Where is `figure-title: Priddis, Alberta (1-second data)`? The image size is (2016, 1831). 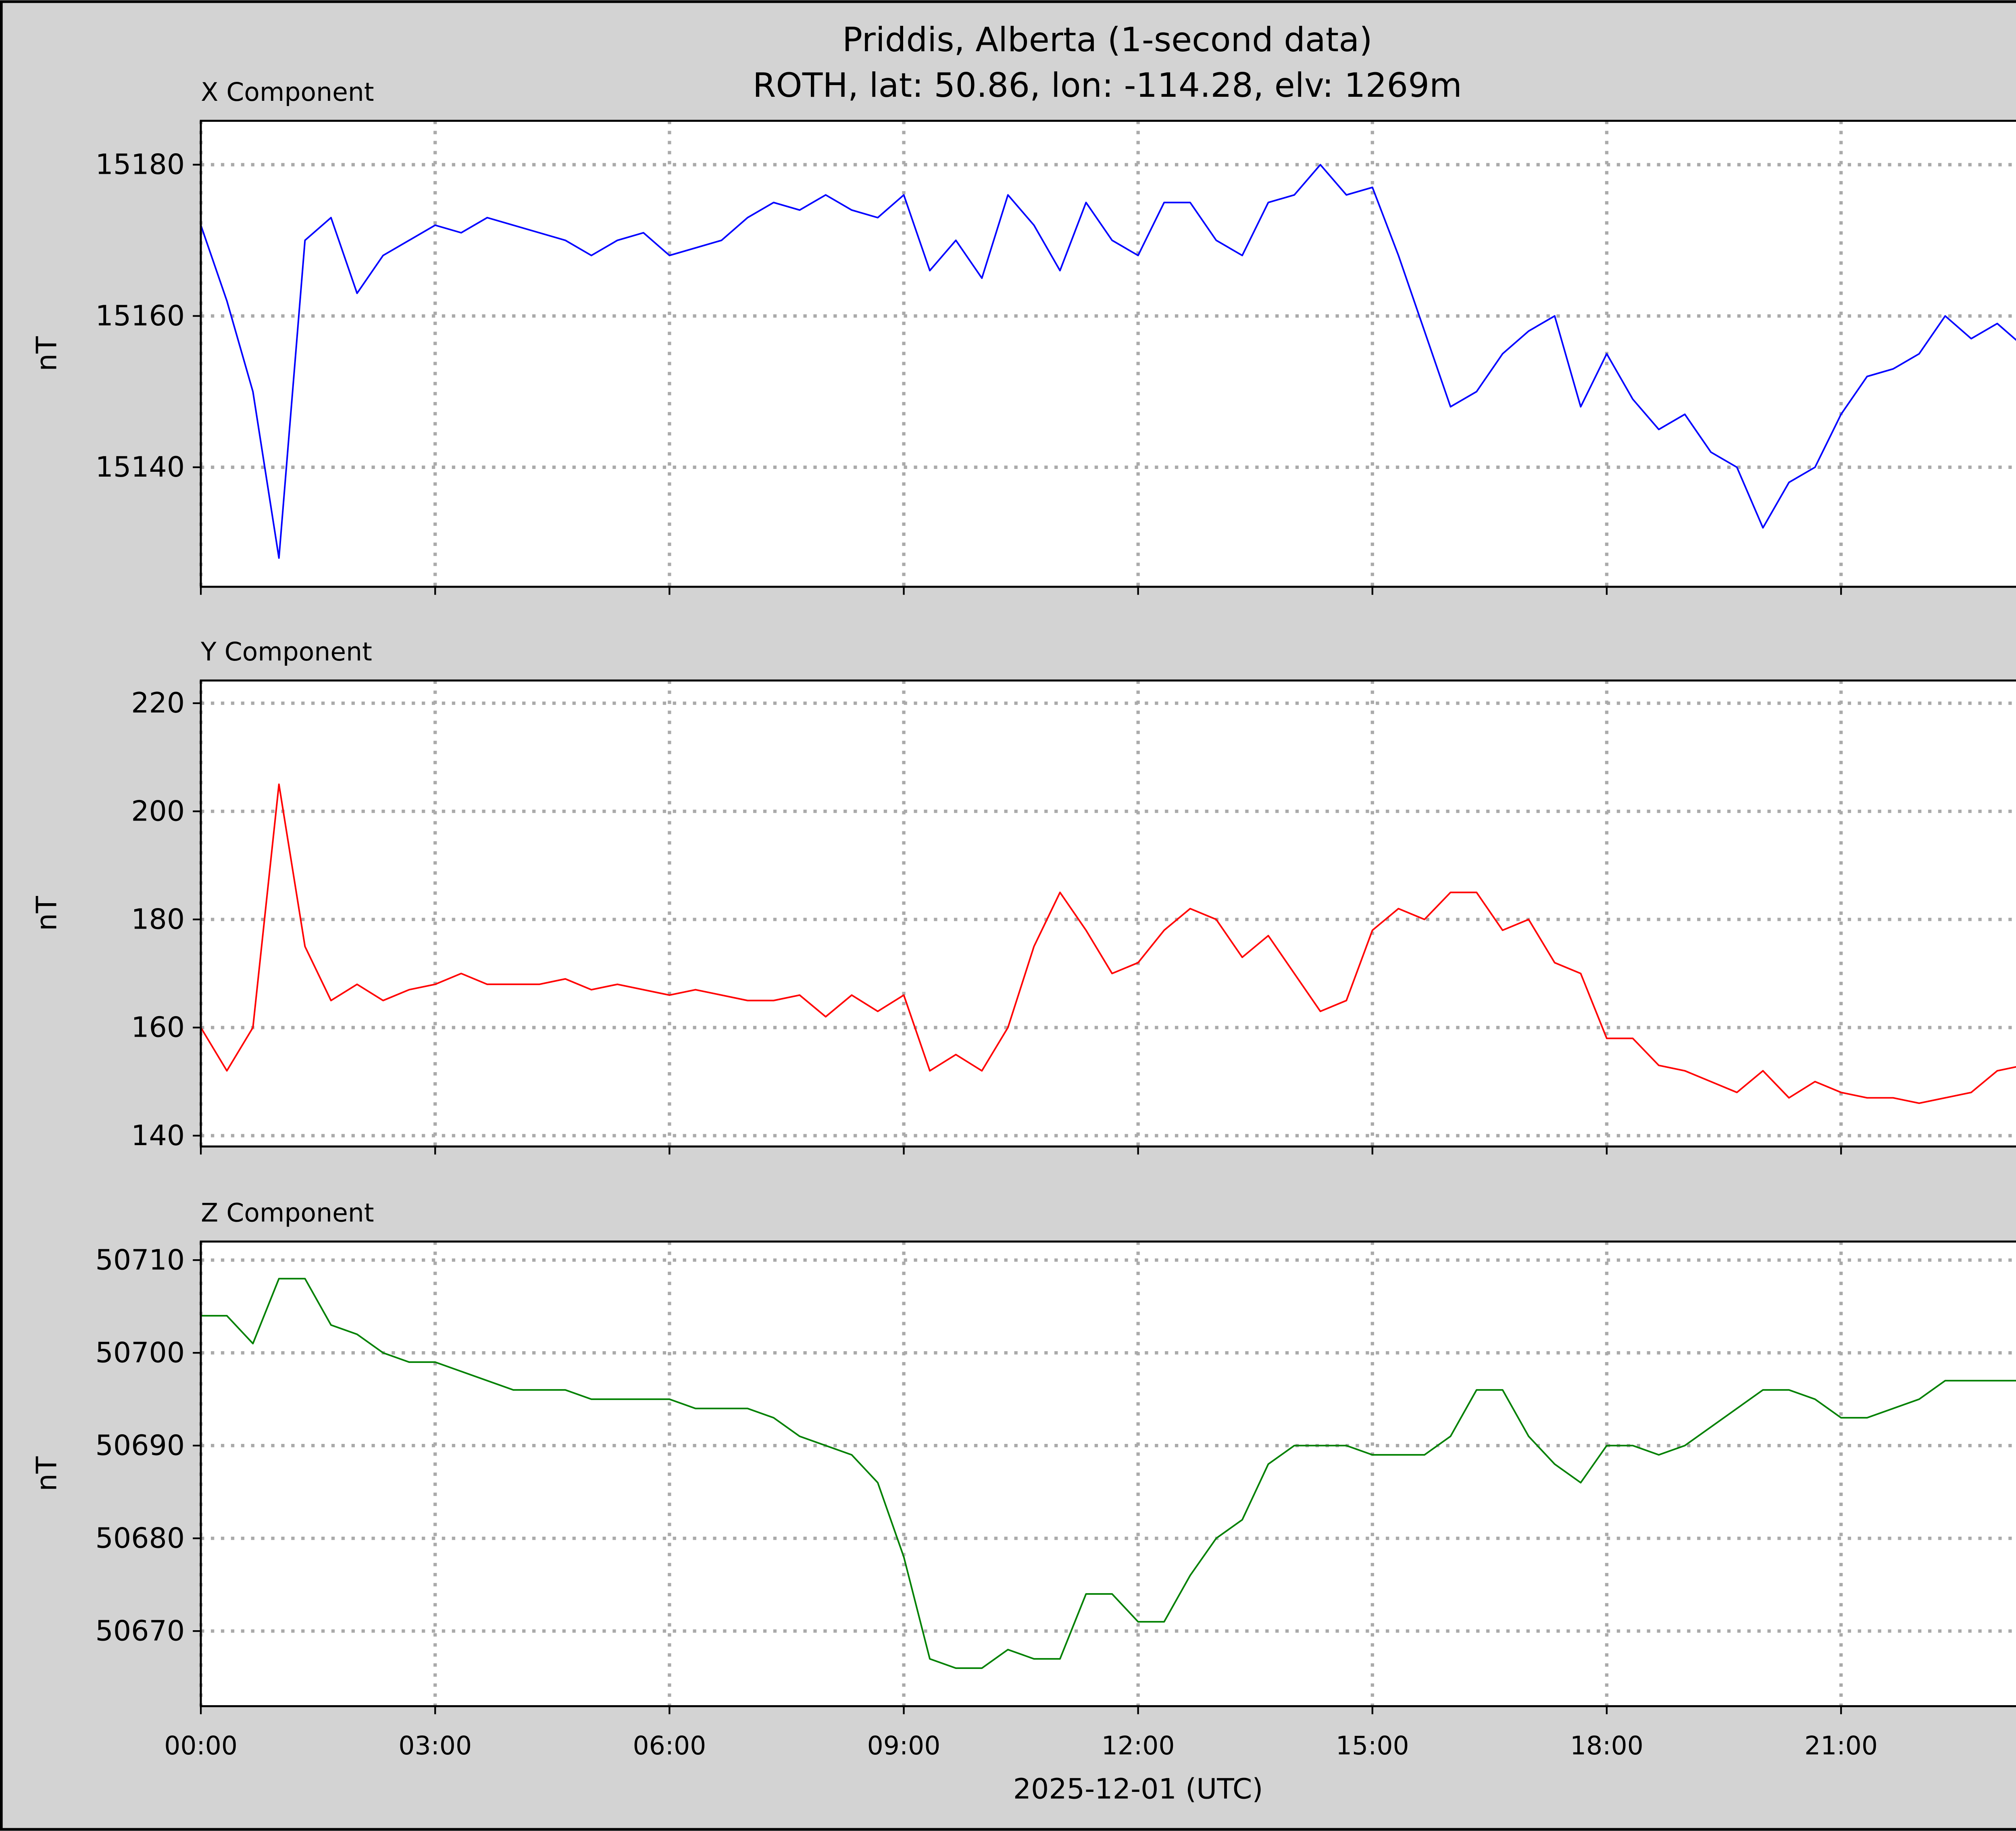
figure-title: Priddis, Alberta (1-second data) is located at coordinates (1107, 39).